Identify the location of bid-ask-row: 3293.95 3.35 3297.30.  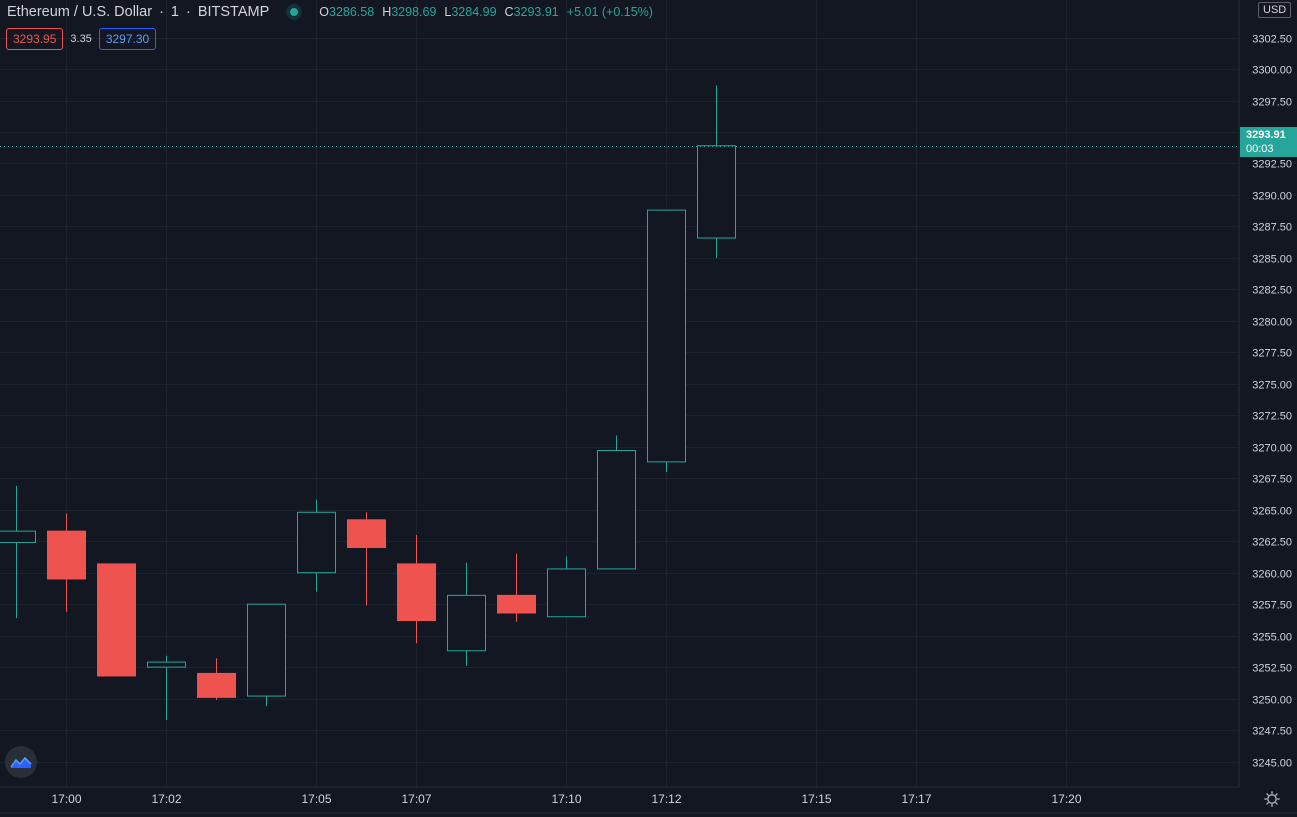
(81, 39).